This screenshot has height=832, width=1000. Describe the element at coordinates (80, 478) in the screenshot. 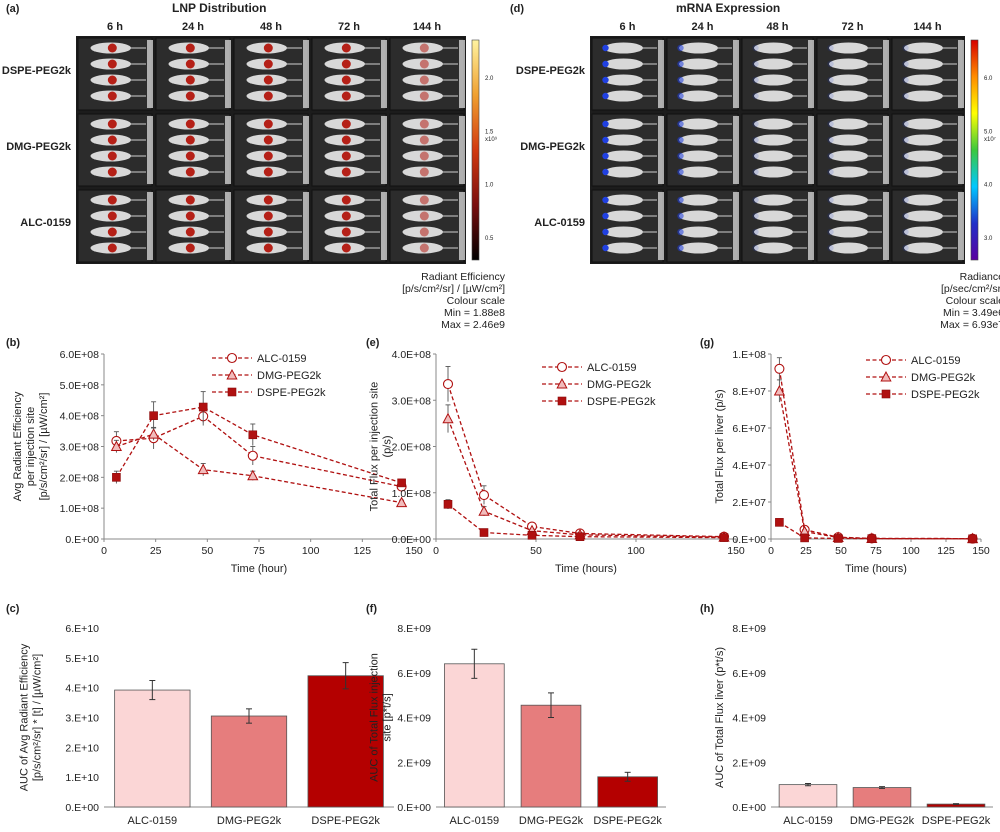

I see `y-tick-label-b-2: 2.0E+08` at that location.